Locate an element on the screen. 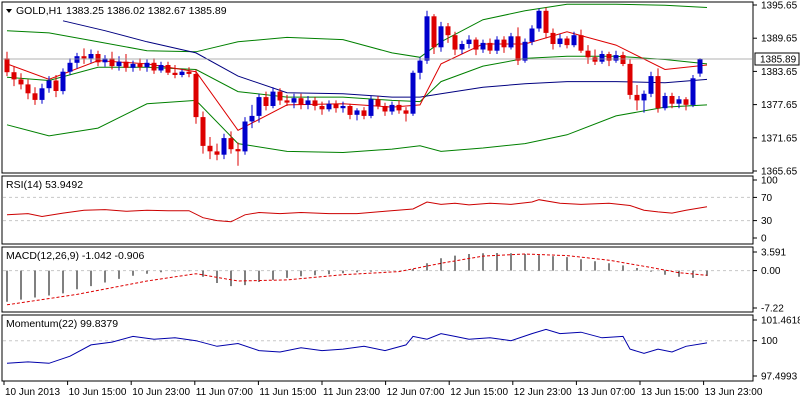  ohlc-label: 1383.25 1386.02 1382.67 1385.89 is located at coordinates (146, 11).